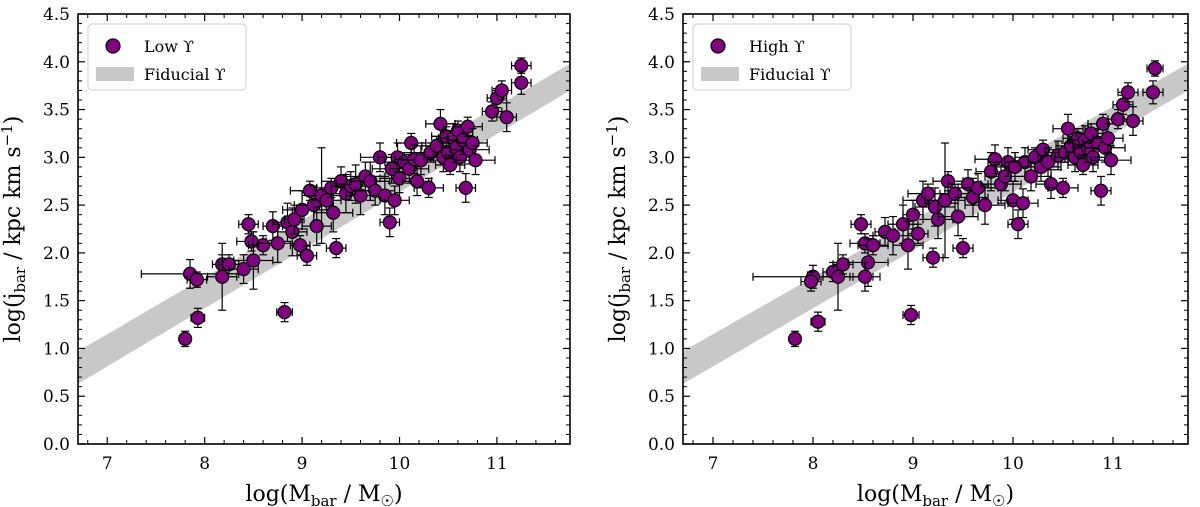 The height and width of the screenshot is (507, 1200). What do you see at coordinates (14, 229) in the screenshot?
I see `y-axis-label: log(jbar / kpc km s−1)` at bounding box center [14, 229].